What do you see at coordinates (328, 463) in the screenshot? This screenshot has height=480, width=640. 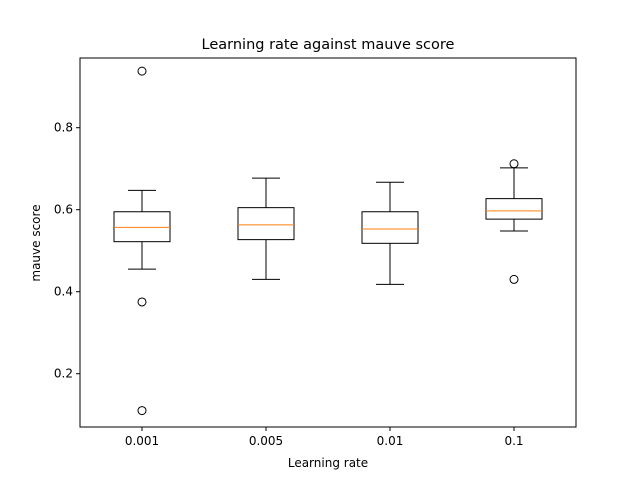 I see `x-axis-label: Learning rate` at bounding box center [328, 463].